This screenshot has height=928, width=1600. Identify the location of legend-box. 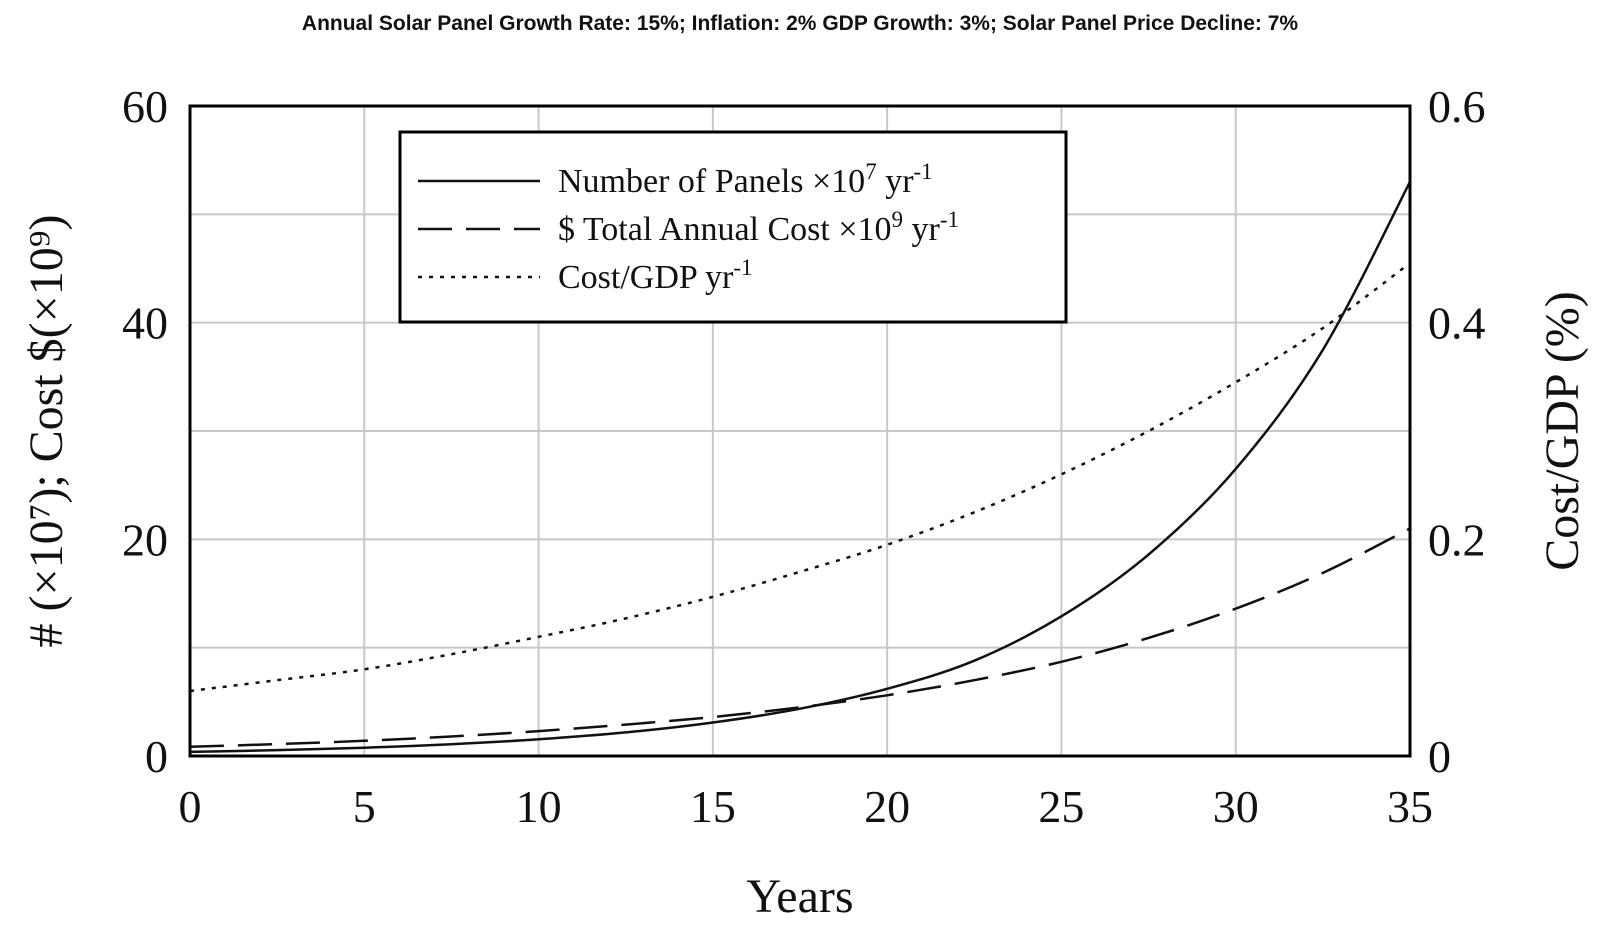
(733, 227).